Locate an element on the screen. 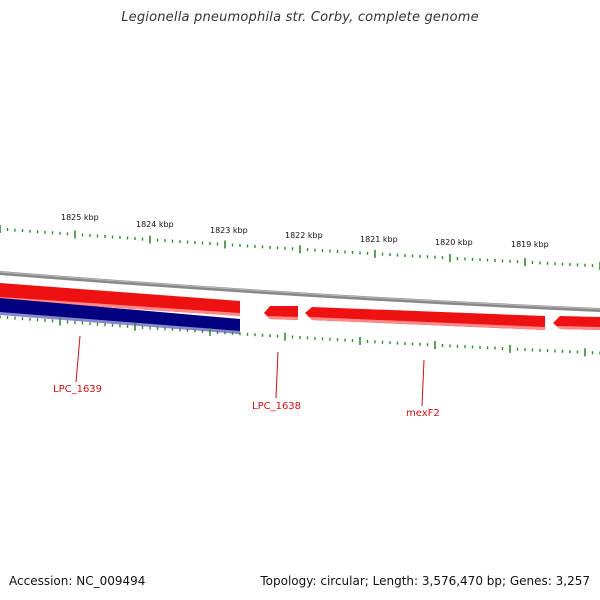 This screenshot has height=600, width=600. kbp-label: 1823 kbp is located at coordinates (229, 230).